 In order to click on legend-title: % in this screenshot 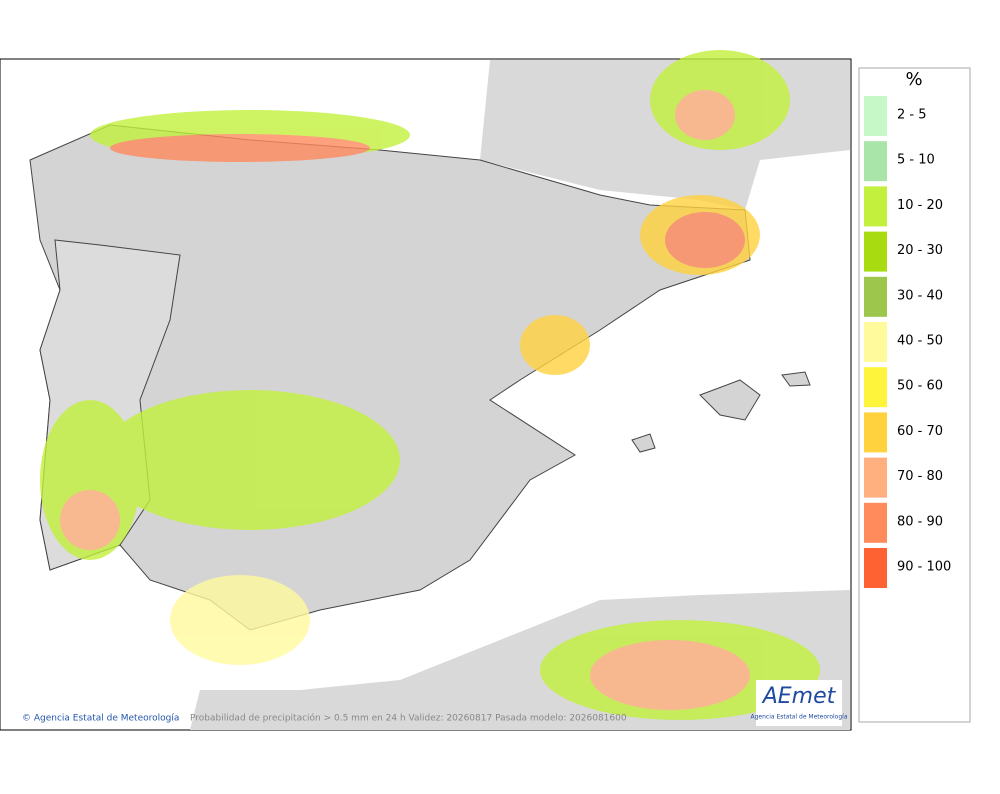, I will do `click(913, 79)`.